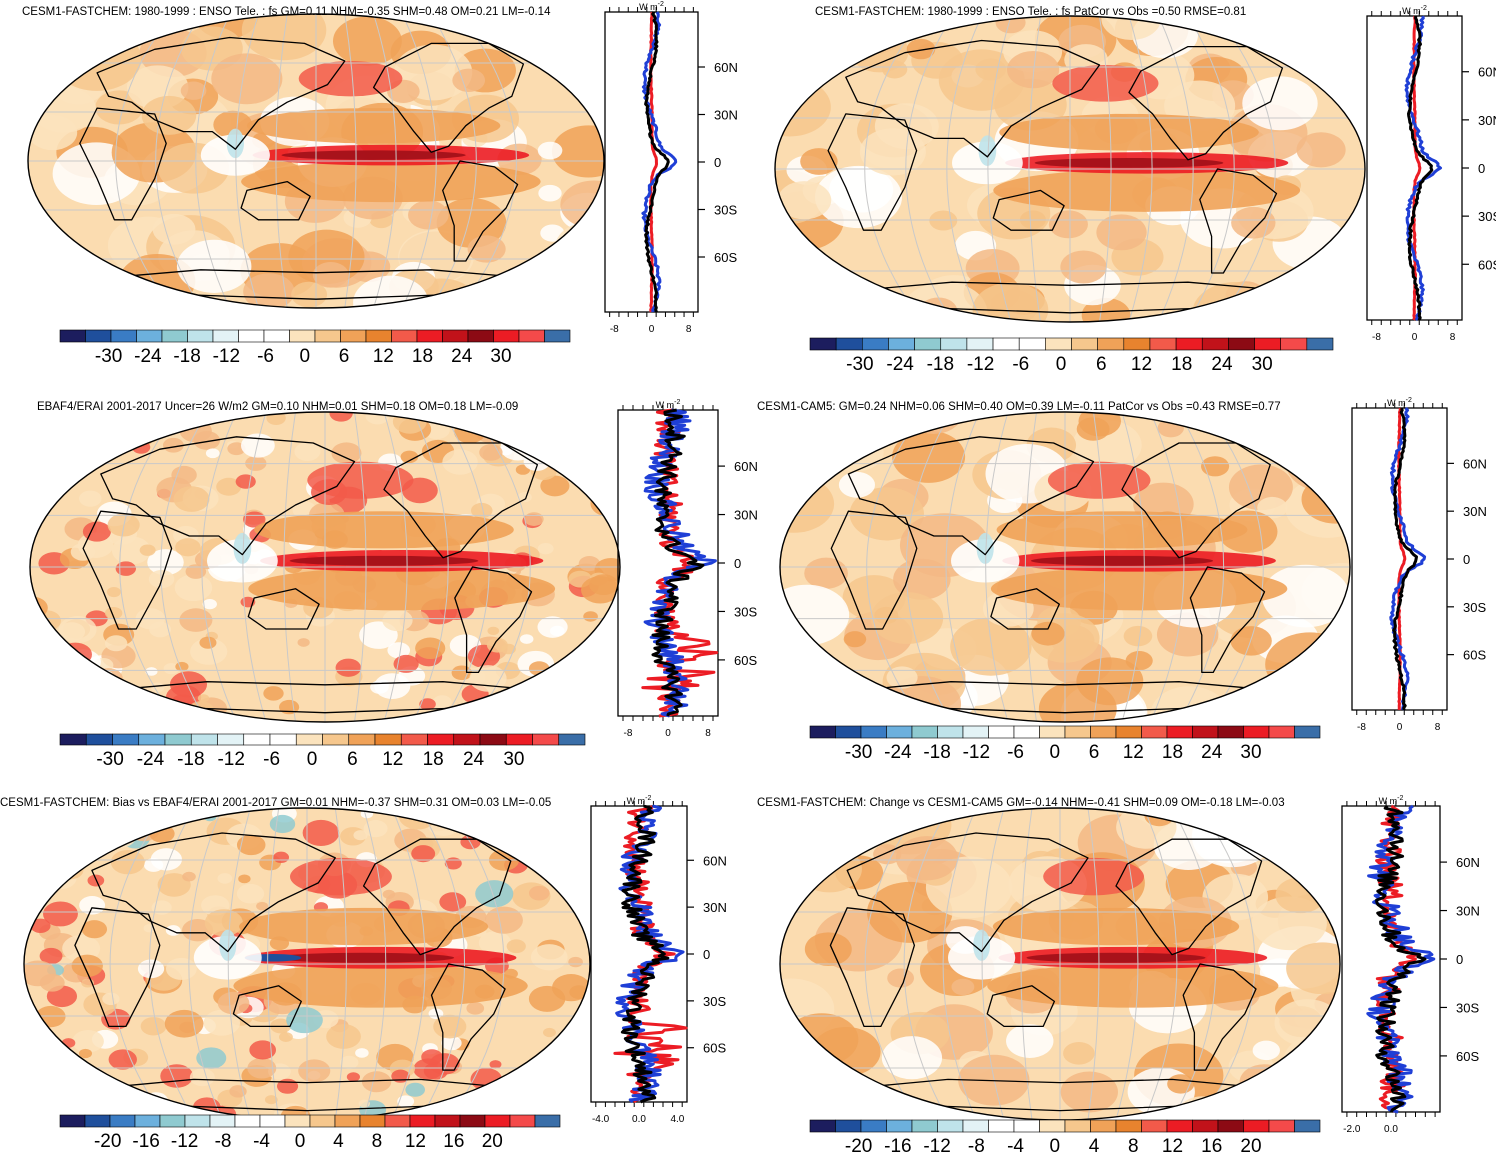 The image size is (1496, 1159). I want to click on colorbar-tick-label: -24, so click(151, 759).